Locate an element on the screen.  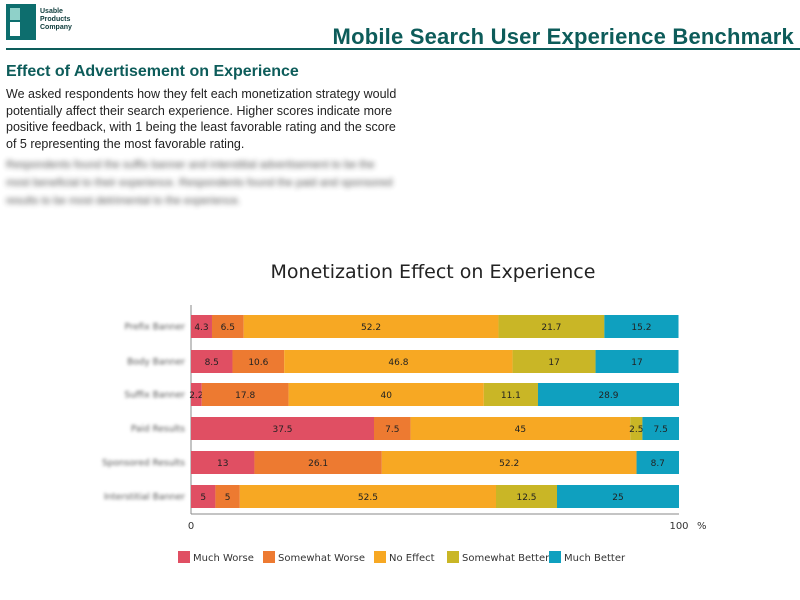
x-unit-label: % is located at coordinates (702, 526).